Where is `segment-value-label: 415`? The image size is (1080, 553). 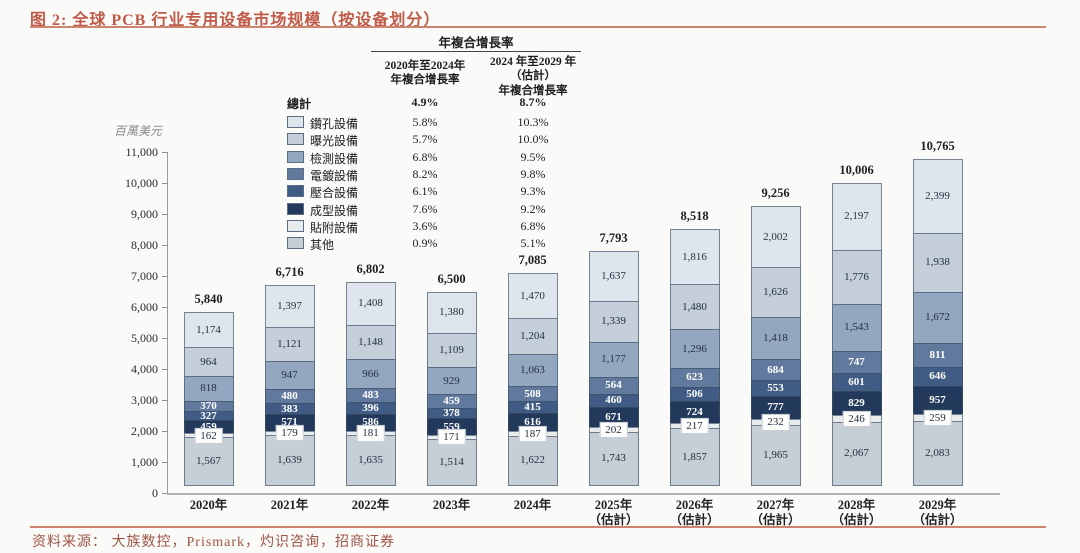
segment-value-label: 415 is located at coordinates (532, 406).